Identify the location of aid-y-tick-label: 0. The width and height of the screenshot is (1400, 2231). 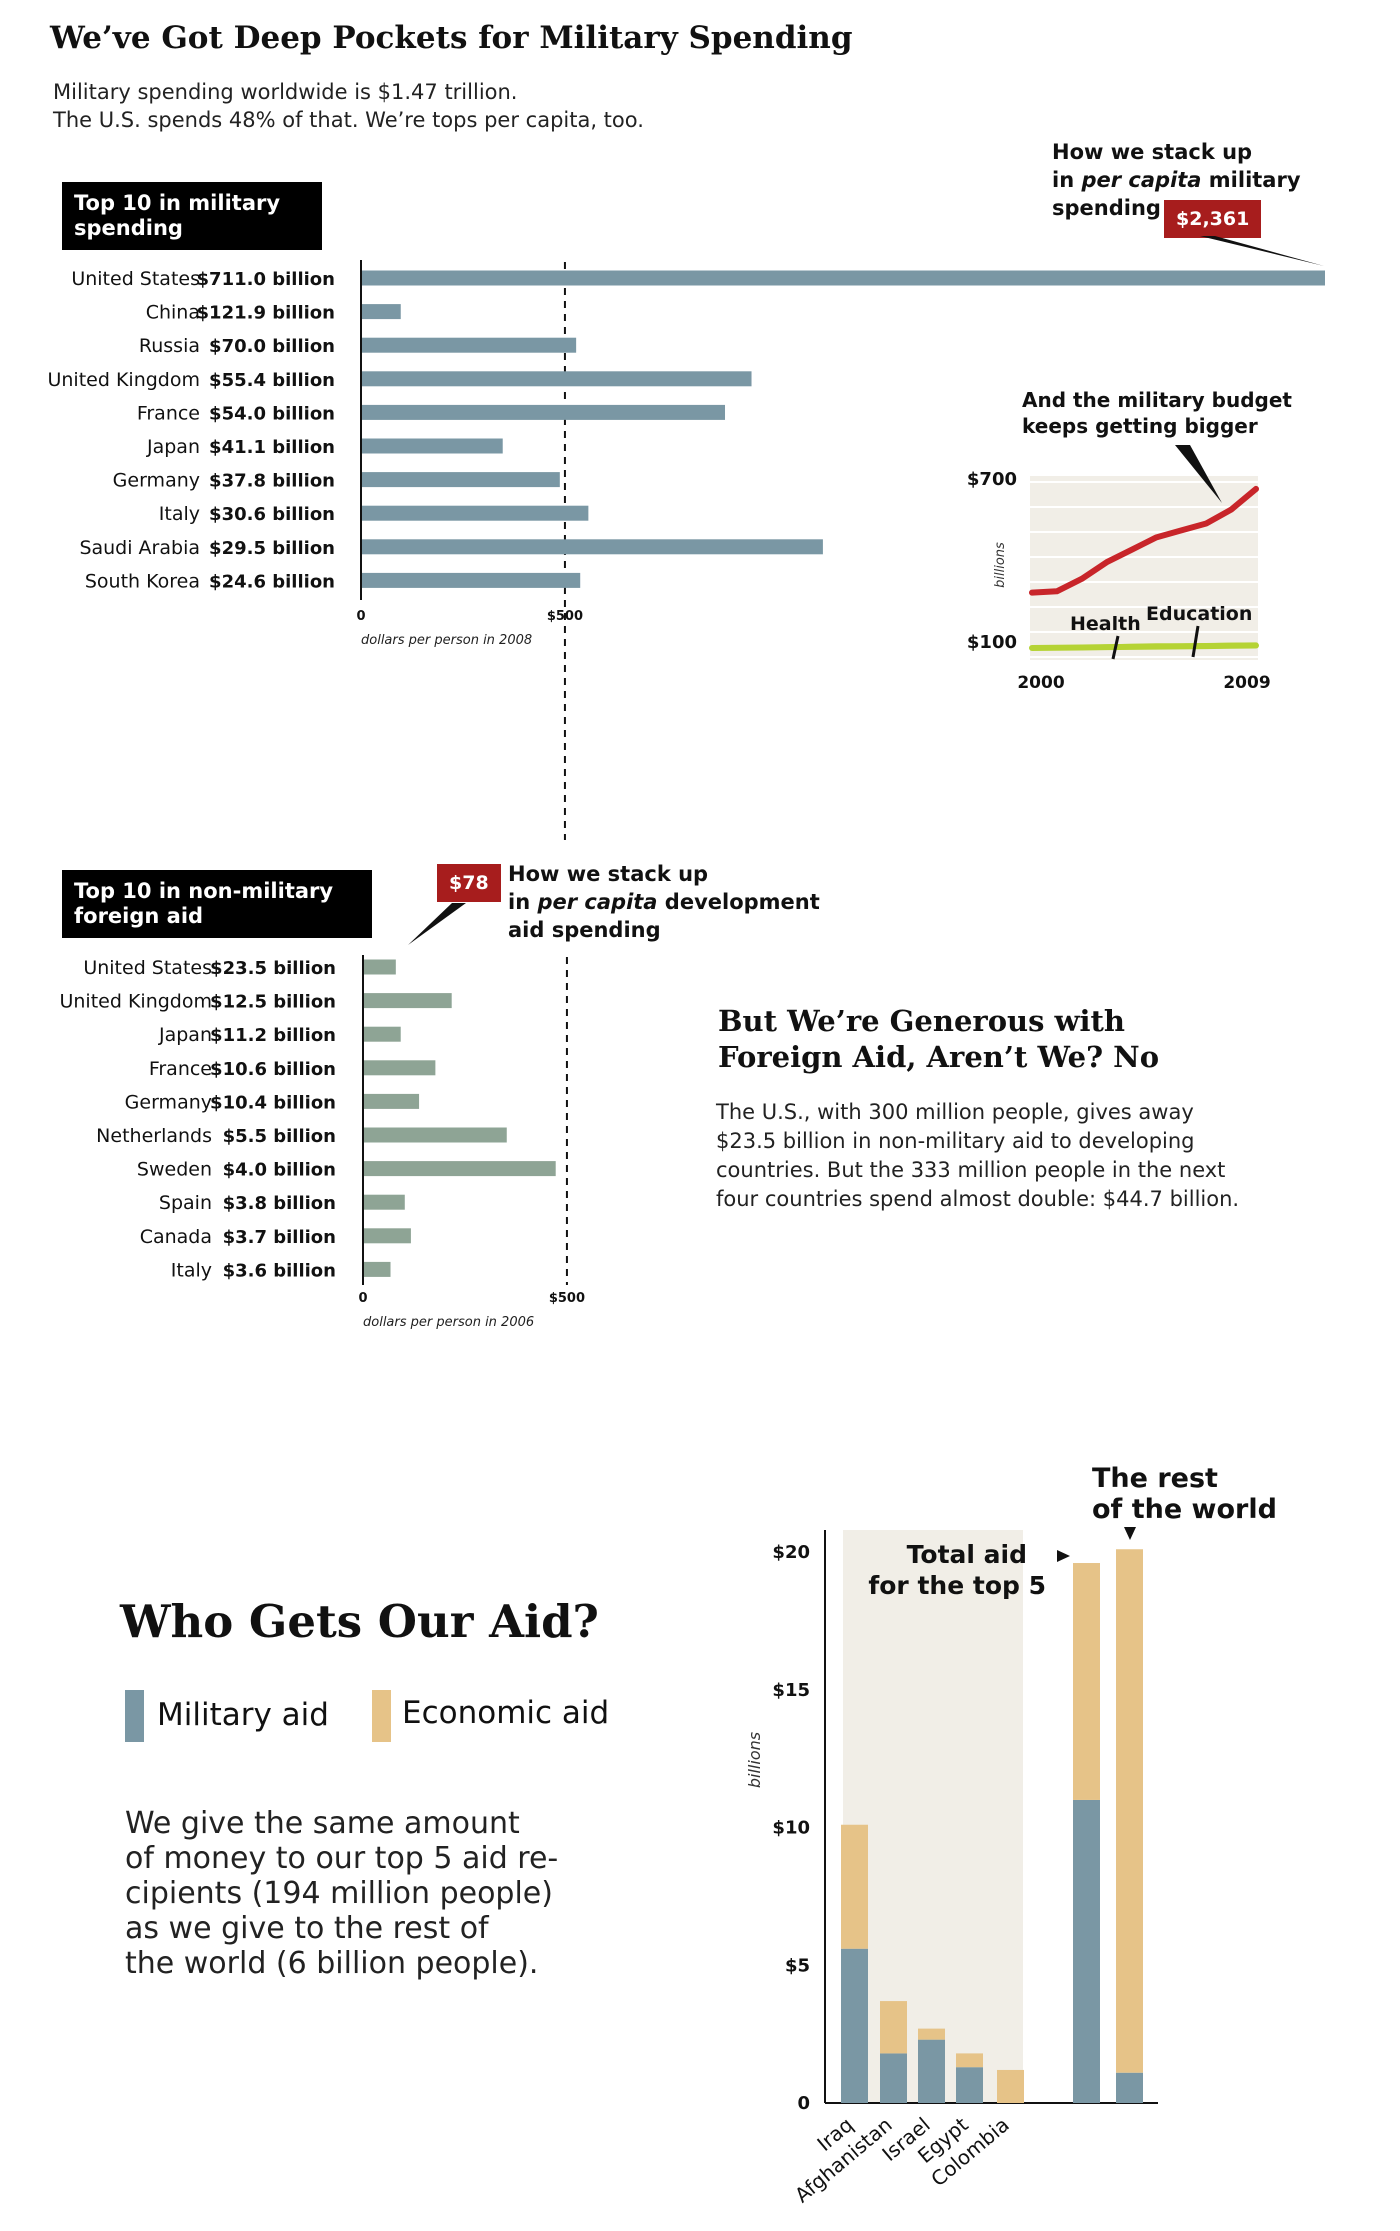
(803, 2103).